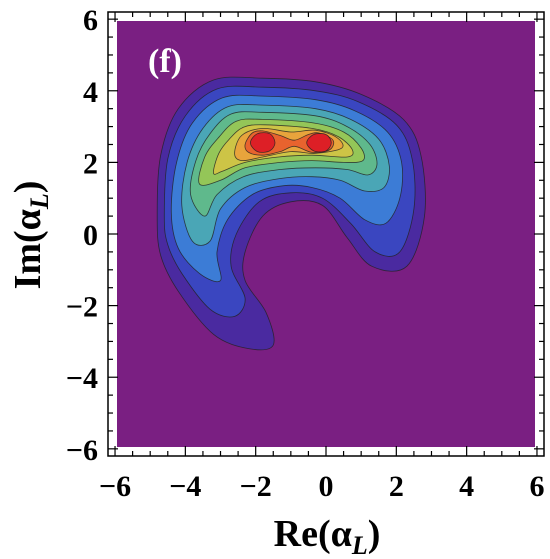 This screenshot has height=559, width=550. I want to click on x-tick-label: 6, so click(536, 486).